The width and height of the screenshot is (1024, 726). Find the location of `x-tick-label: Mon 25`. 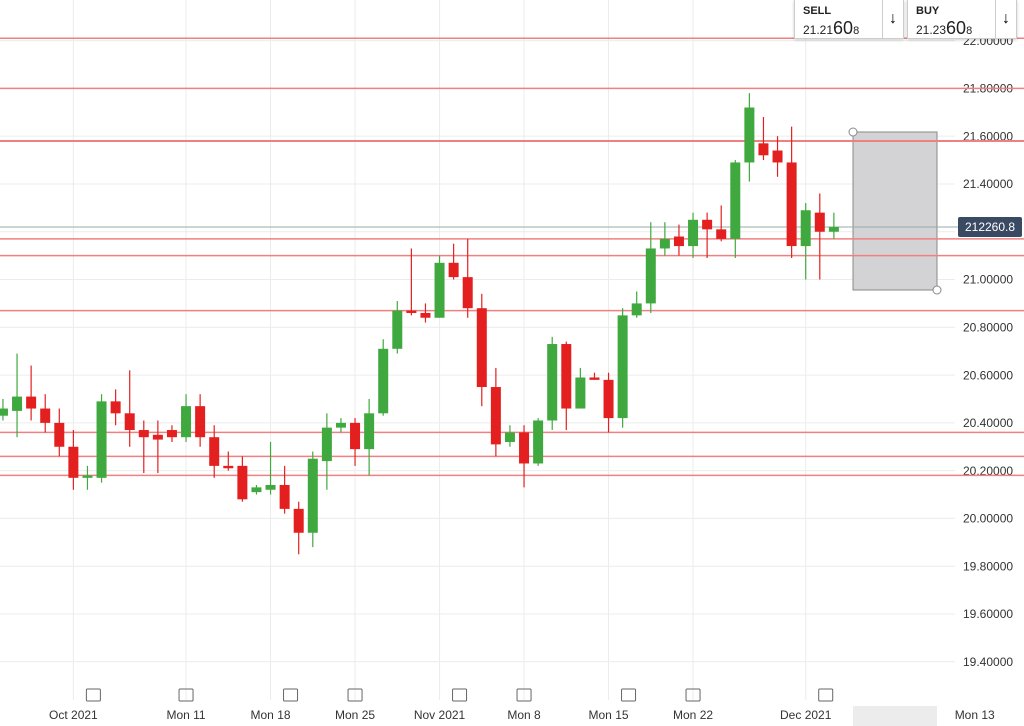

x-tick-label: Mon 25 is located at coordinates (355, 715).